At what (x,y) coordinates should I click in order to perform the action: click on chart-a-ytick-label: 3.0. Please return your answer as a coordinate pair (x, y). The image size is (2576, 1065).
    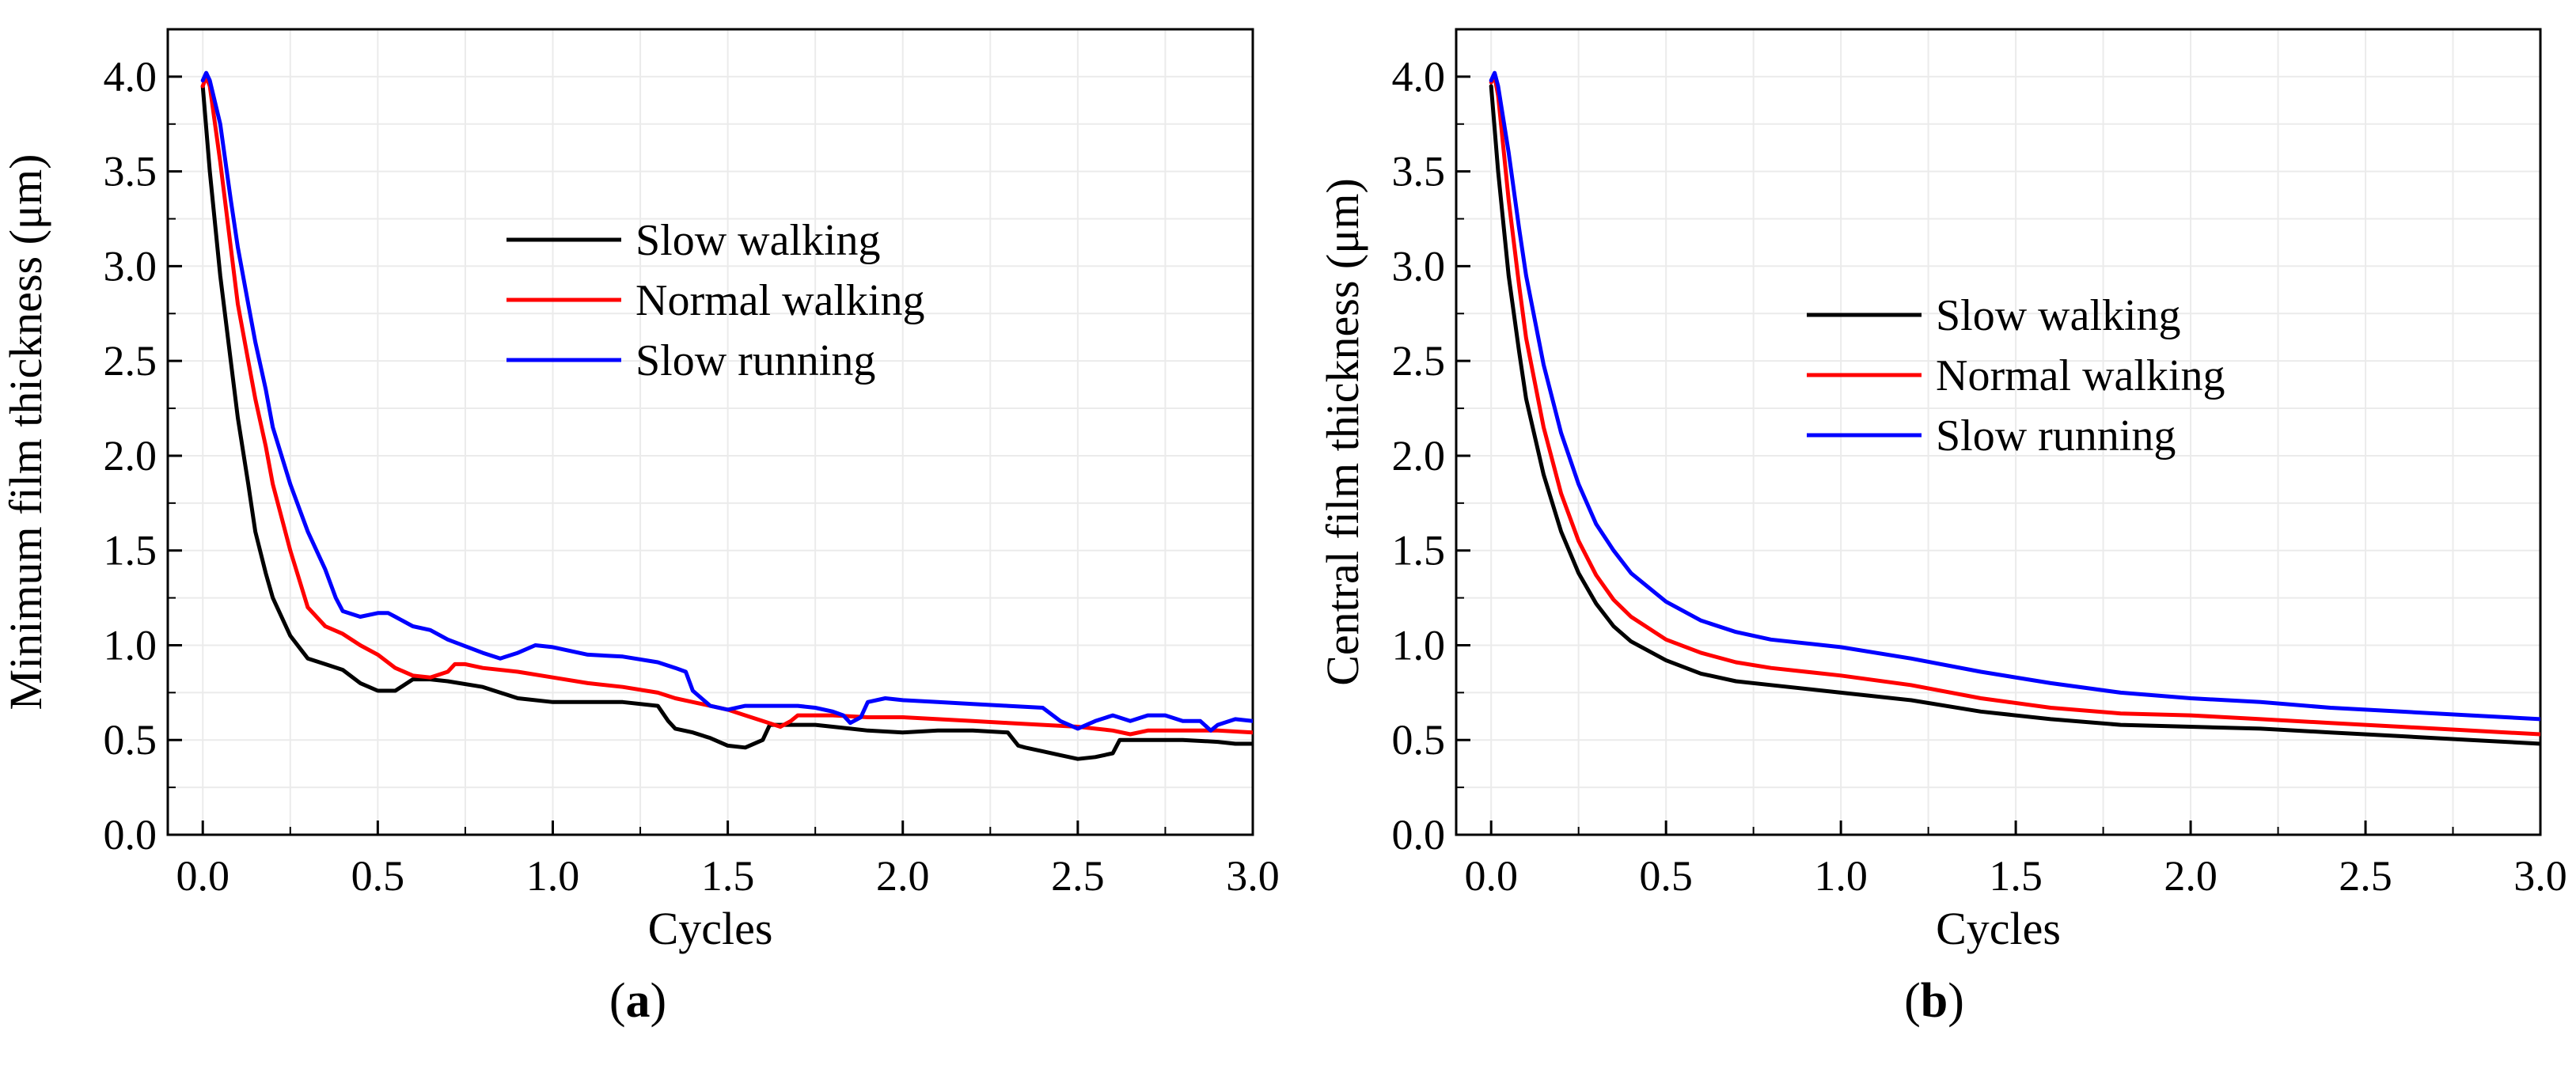
    Looking at the image, I should click on (130, 266).